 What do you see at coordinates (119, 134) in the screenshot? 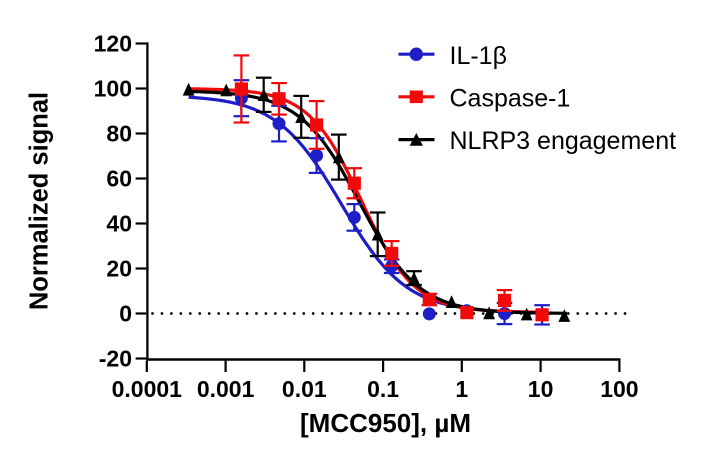
I see `svg-text: 80` at bounding box center [119, 134].